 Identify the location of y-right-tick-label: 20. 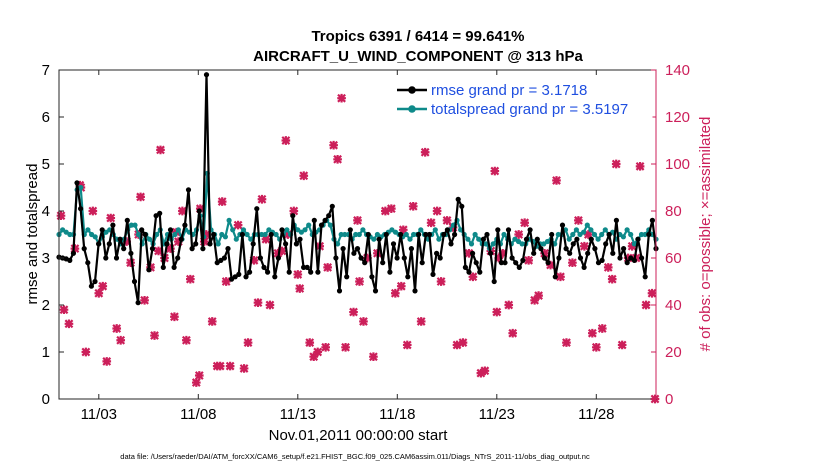
(673, 352).